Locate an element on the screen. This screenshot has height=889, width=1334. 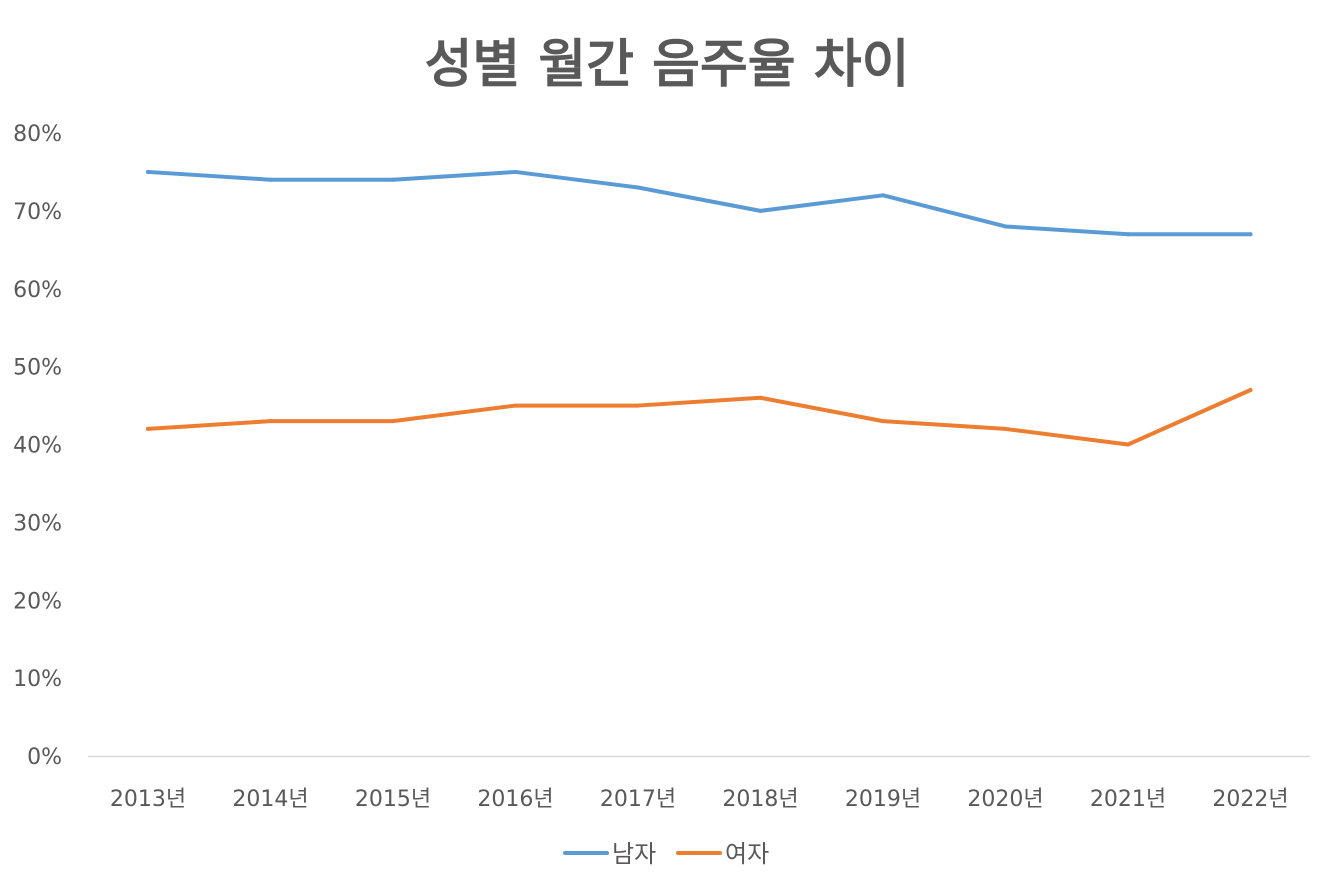
y-tick-label: 20% is located at coordinates (37, 601).